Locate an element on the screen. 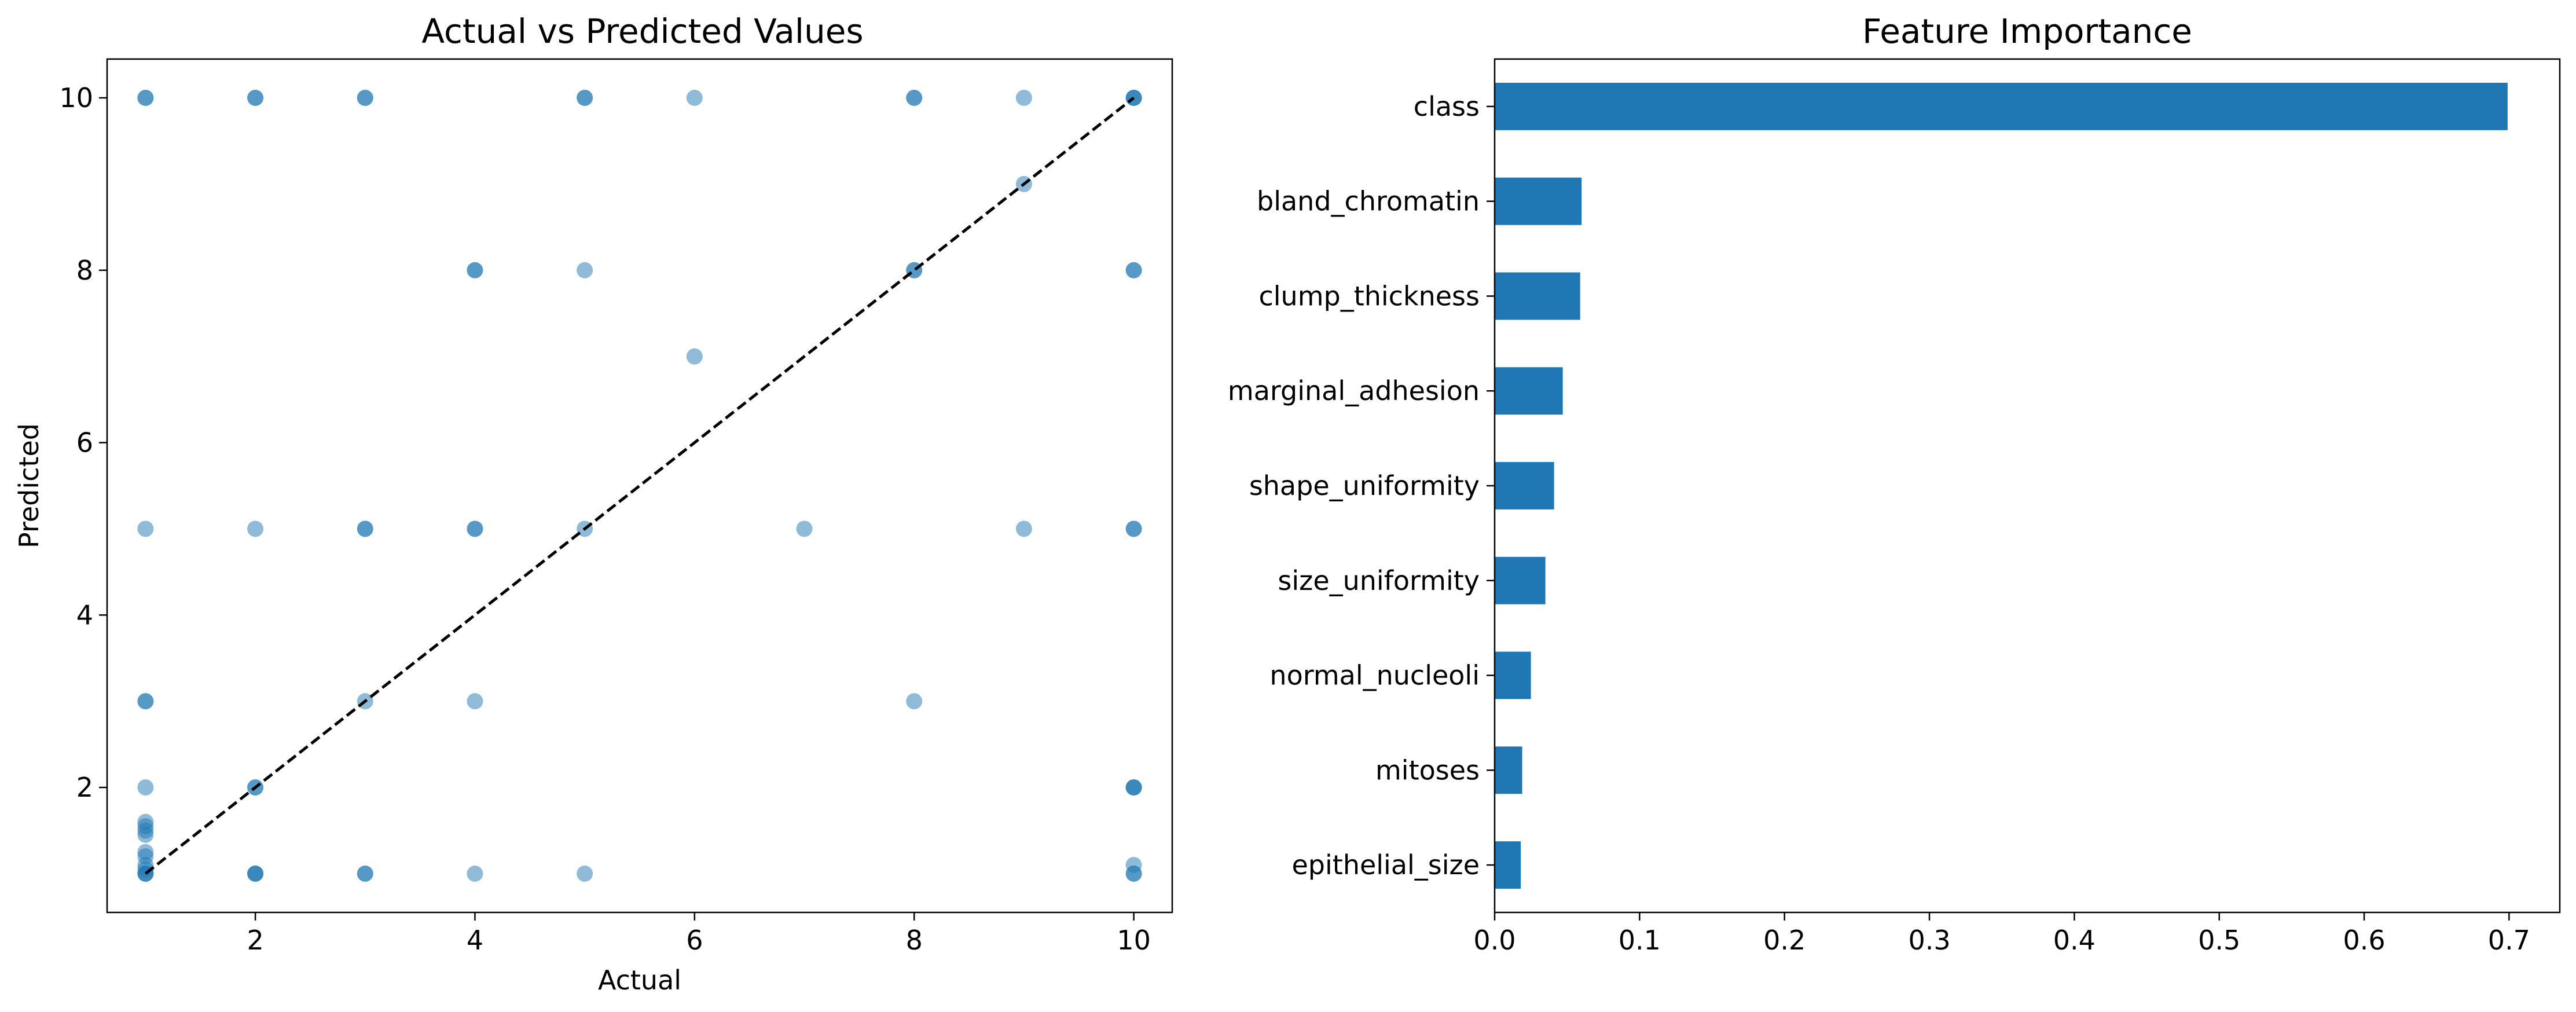  bar-category-label: mitoses is located at coordinates (1427, 770).